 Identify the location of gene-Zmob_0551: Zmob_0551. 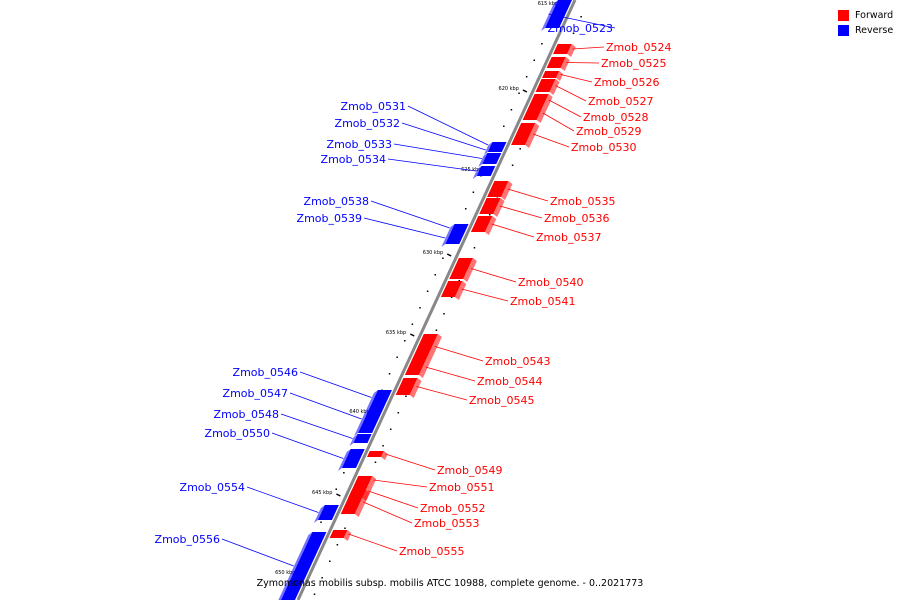
(424, 485).